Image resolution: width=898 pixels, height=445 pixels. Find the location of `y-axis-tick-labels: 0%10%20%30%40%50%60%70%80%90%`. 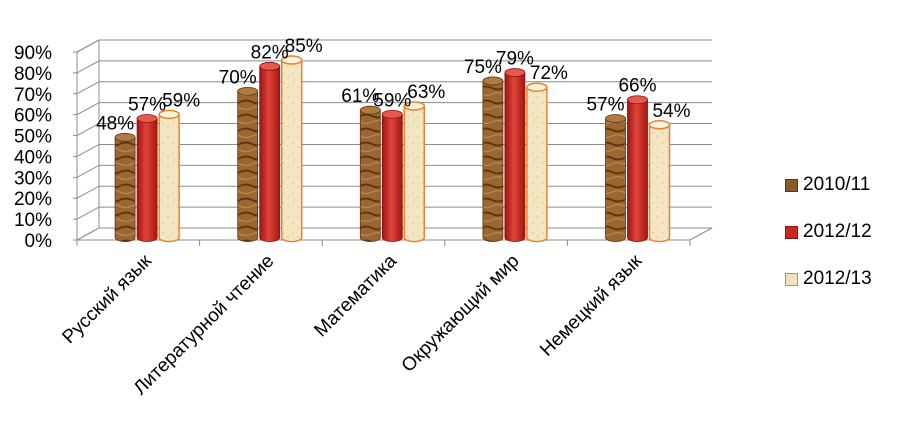

y-axis-tick-labels: 0%10%20%30%40%50%60%70%80%90% is located at coordinates (33, 147).